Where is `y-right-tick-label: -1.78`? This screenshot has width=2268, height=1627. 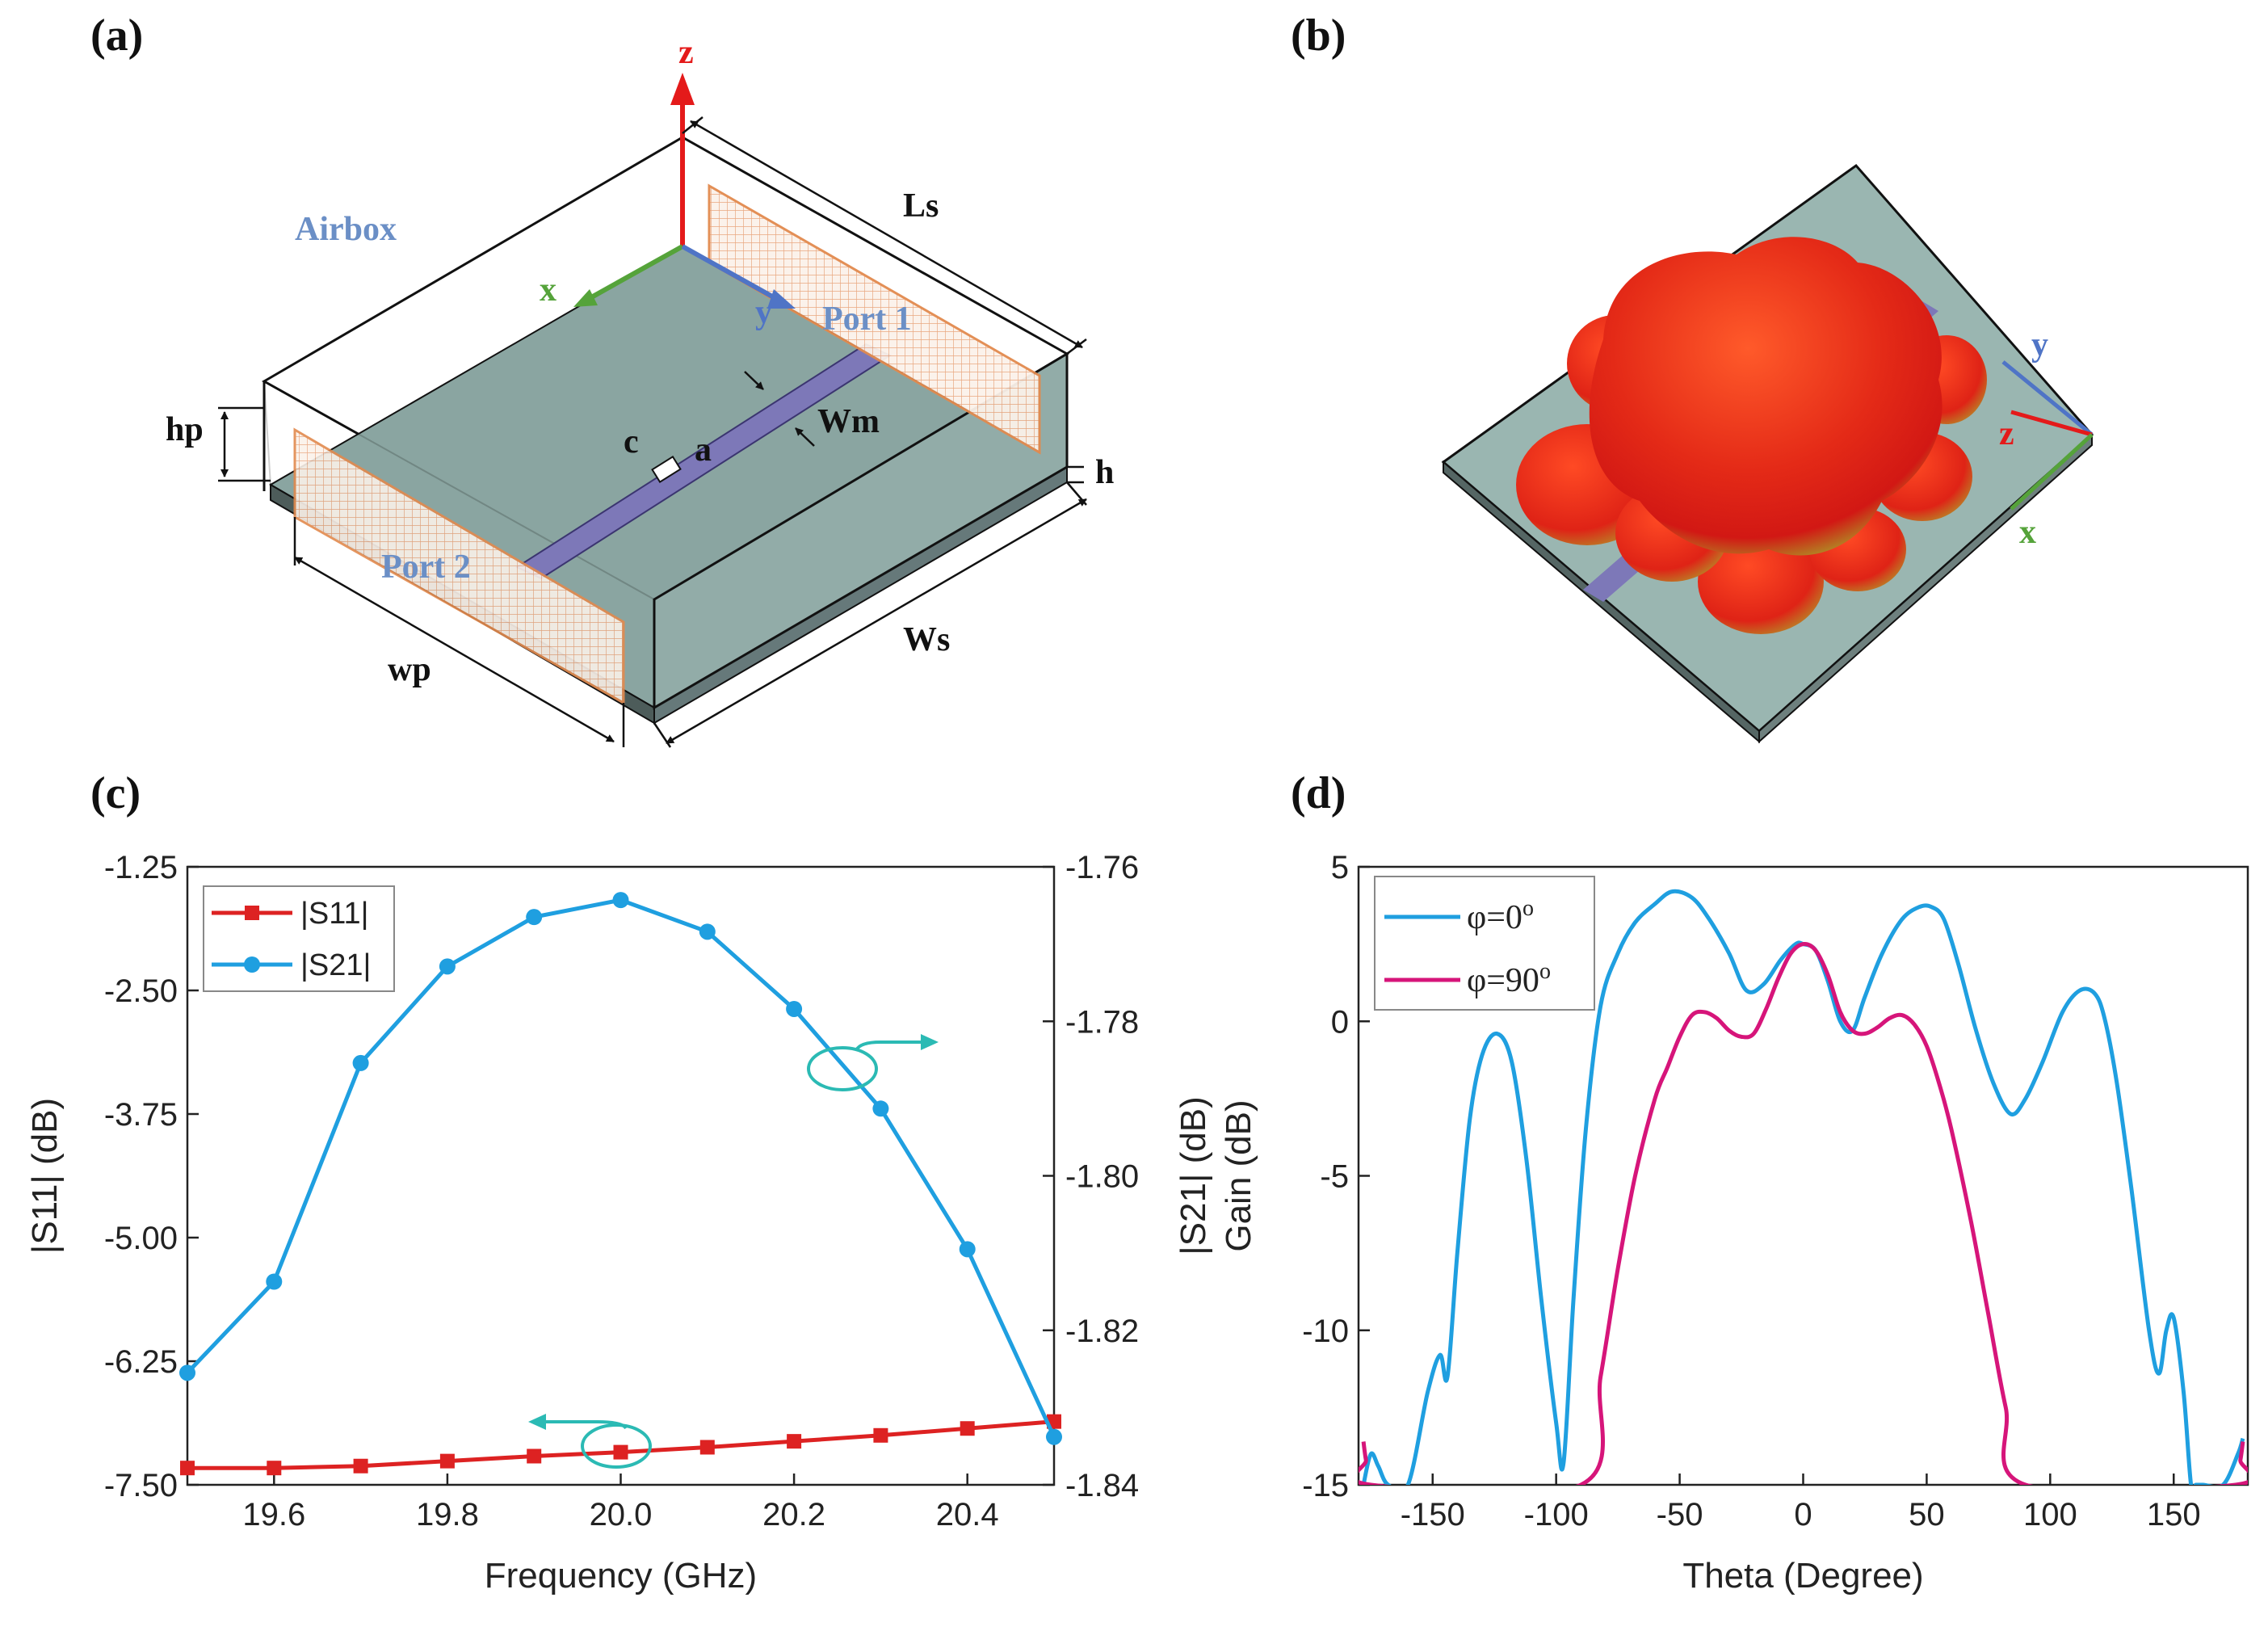 y-right-tick-label: -1.78 is located at coordinates (1102, 1022).